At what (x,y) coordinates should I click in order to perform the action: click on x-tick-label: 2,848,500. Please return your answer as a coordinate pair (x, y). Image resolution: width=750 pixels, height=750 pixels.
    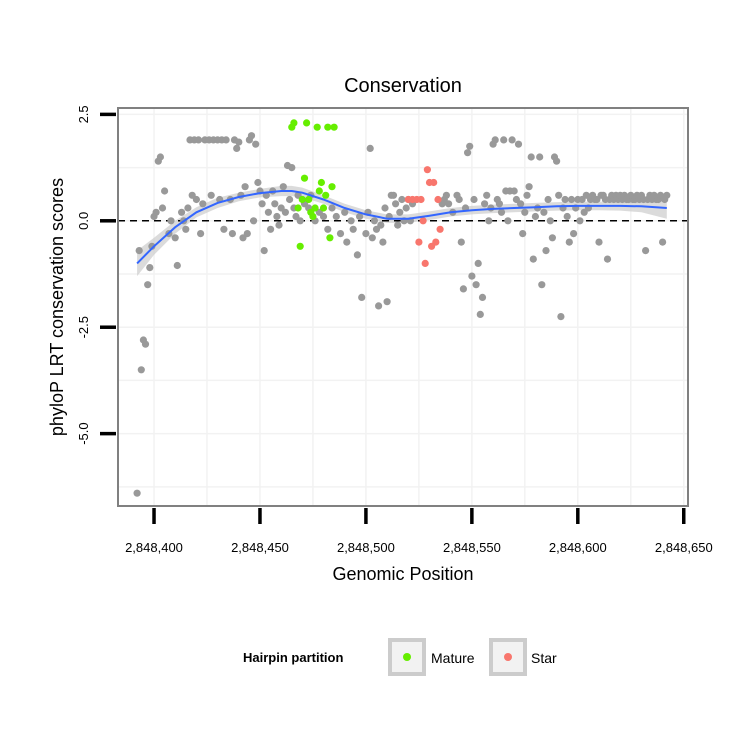
    Looking at the image, I should click on (366, 547).